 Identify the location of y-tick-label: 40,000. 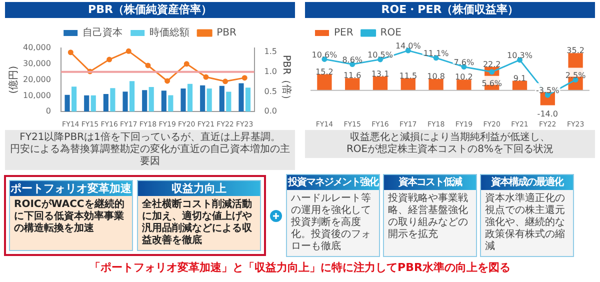
(36, 47).